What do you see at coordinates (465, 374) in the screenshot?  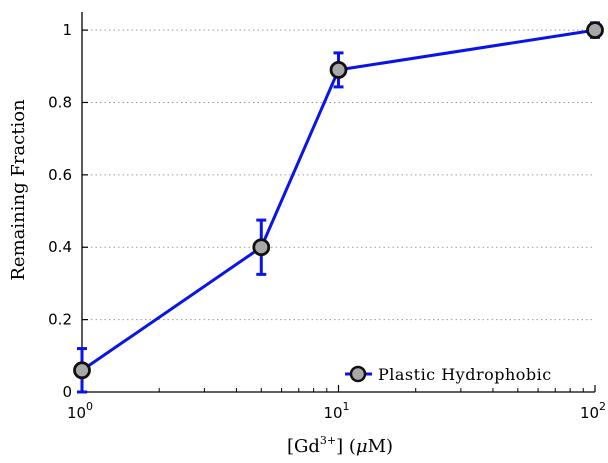 I see `legend-label: Plastic Hydrophobic` at bounding box center [465, 374].